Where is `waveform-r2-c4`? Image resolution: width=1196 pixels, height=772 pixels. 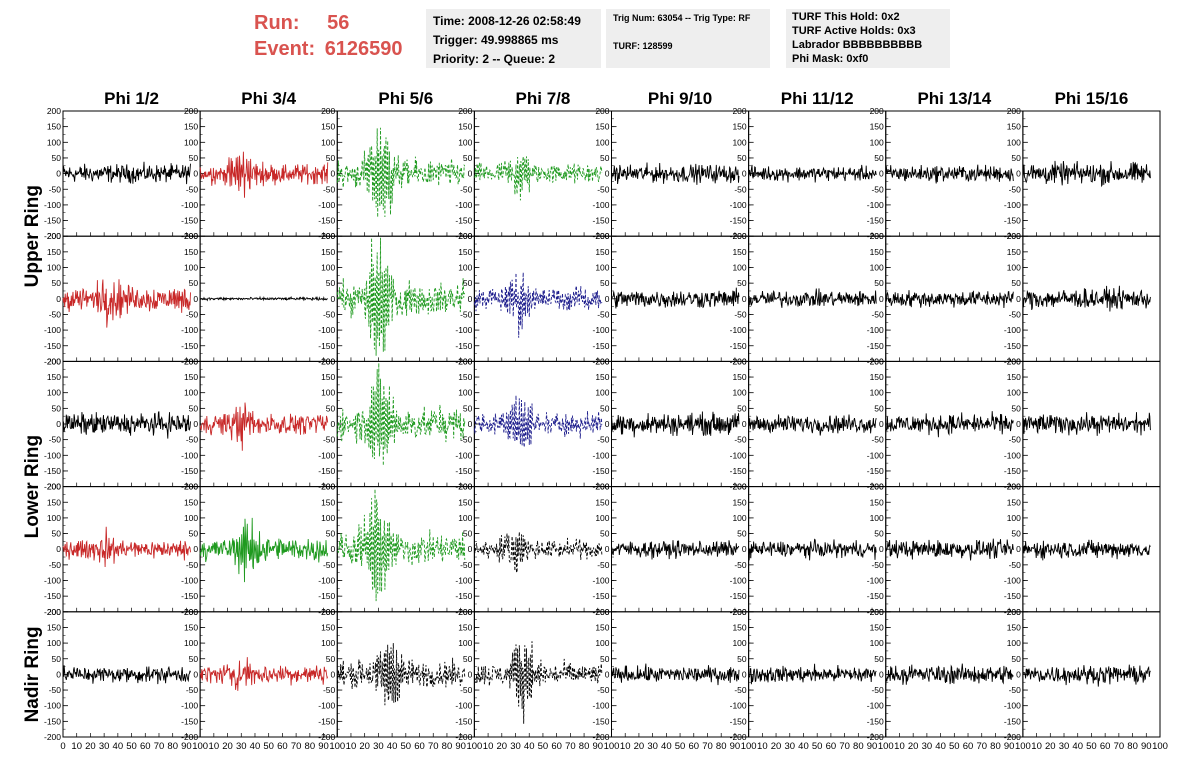 waveform-r2-c4 is located at coordinates (538, 305).